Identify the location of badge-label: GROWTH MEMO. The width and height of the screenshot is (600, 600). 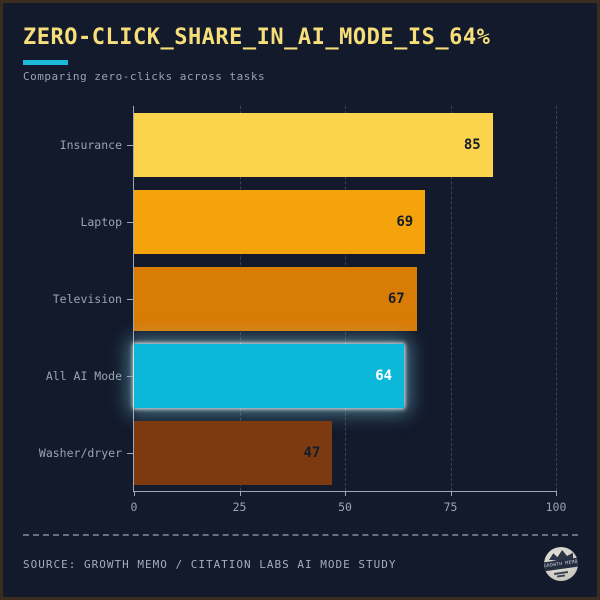
(561, 564).